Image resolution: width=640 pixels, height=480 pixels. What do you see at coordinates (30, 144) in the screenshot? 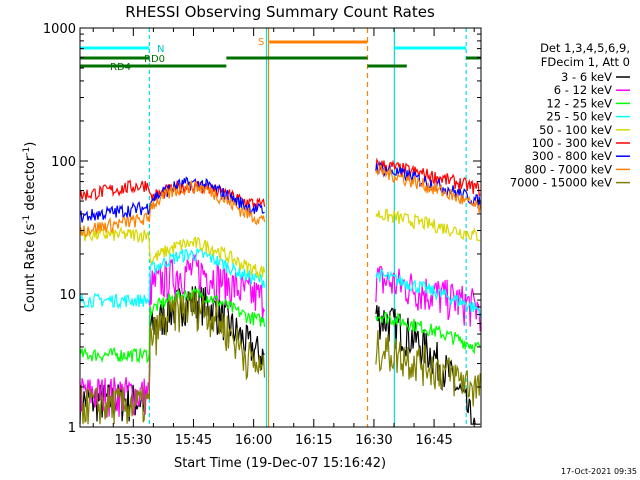
I see `y-axis-label-end: )` at bounding box center [30, 144].